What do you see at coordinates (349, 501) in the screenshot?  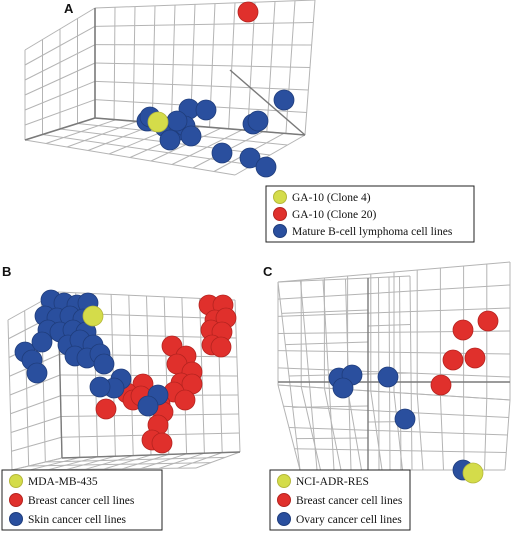 I see `legend-c-label-1: Breast cancer cell lines` at bounding box center [349, 501].